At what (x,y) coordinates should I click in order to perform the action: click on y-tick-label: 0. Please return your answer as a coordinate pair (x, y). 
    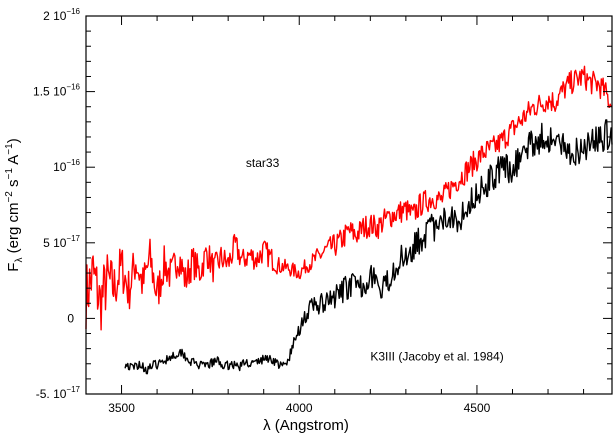
    Looking at the image, I should click on (70, 318).